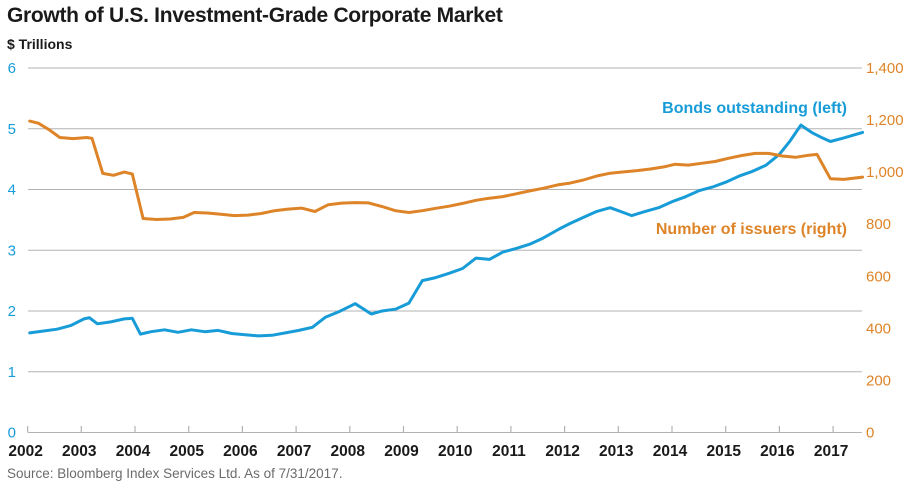  Describe the element at coordinates (509, 451) in the screenshot. I see `x-axis-year-label: 2011` at that location.